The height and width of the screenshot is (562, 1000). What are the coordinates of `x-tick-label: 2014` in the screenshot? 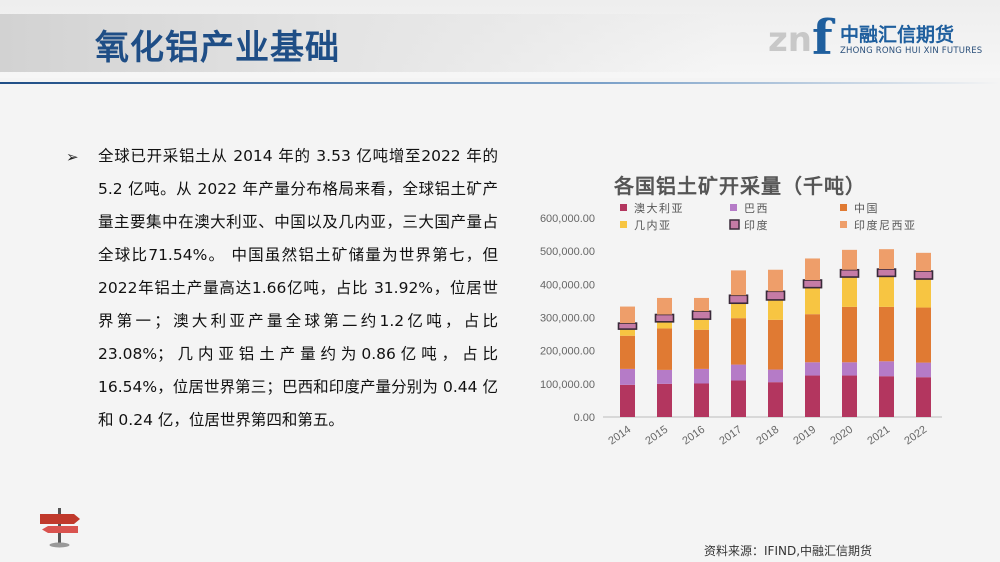 It's located at (619, 436).